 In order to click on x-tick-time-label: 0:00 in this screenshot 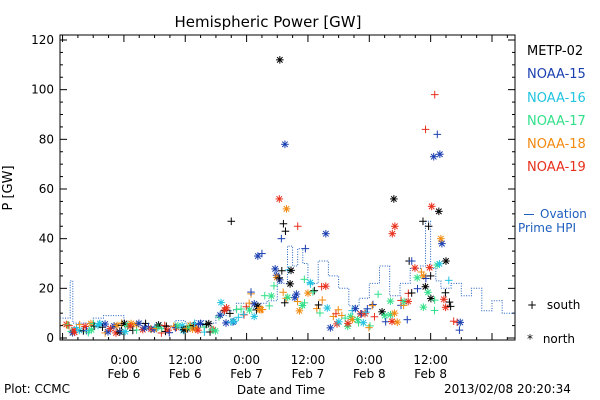, I will do `click(369, 360)`.